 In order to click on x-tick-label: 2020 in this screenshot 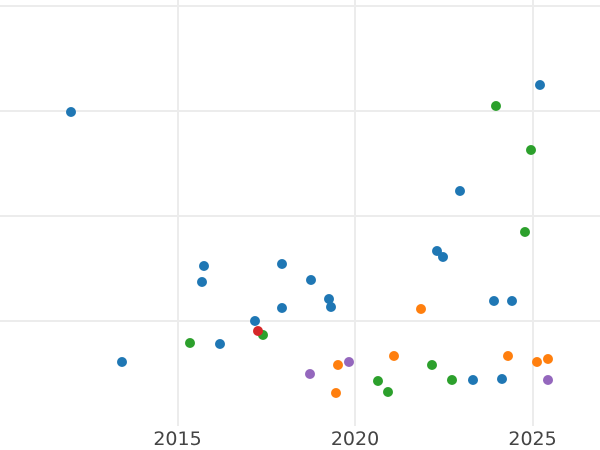, I will do `click(355, 439)`.